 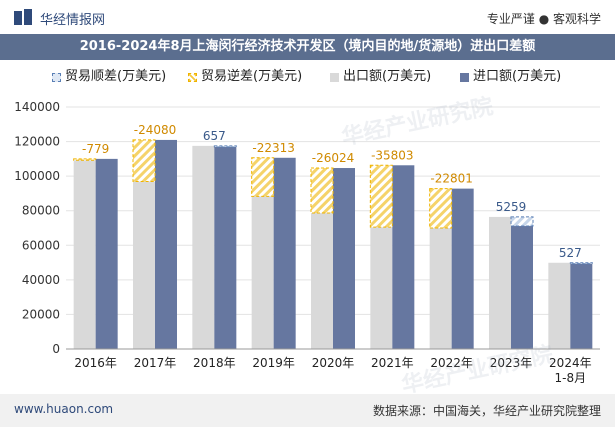 What do you see at coordinates (37, 142) in the screenshot?
I see `y-tick-label: 120000` at bounding box center [37, 142].